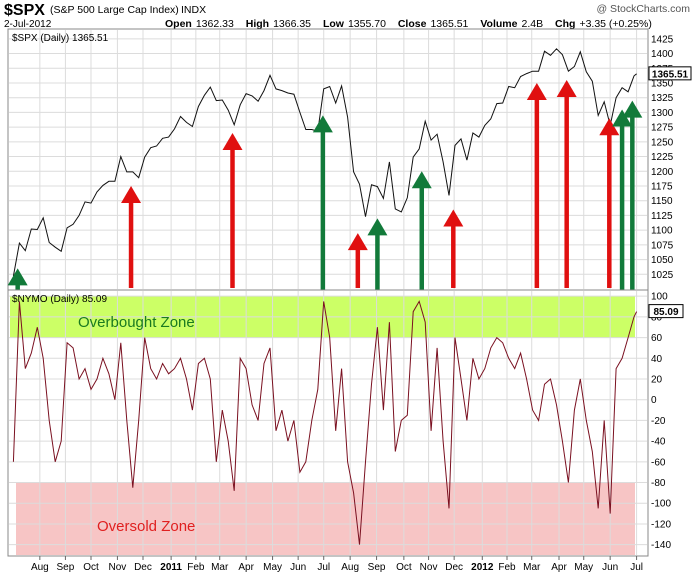  Describe the element at coordinates (412, 24) in the screenshot. I see `stat-label: Close` at that location.